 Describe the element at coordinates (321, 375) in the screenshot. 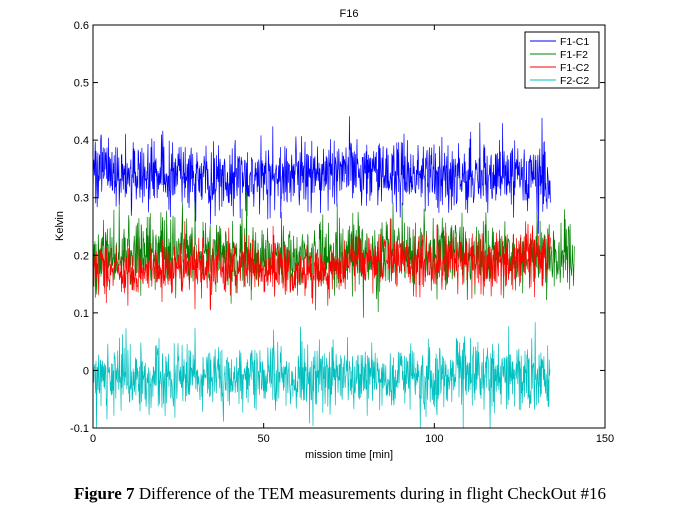

I see `series-line-F2-C2` at that location.